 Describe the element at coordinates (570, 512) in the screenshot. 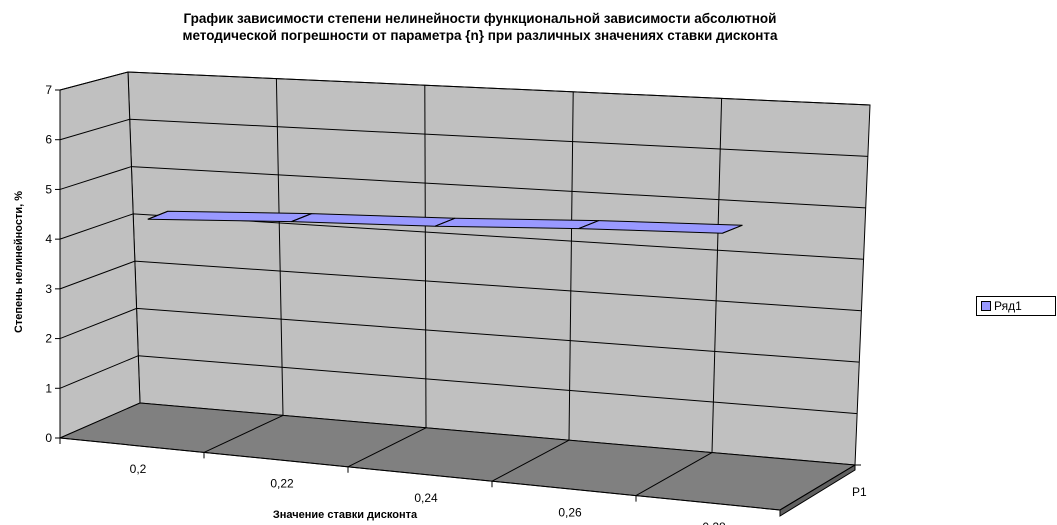

I see `x-tick-label-3: 0,26` at that location.